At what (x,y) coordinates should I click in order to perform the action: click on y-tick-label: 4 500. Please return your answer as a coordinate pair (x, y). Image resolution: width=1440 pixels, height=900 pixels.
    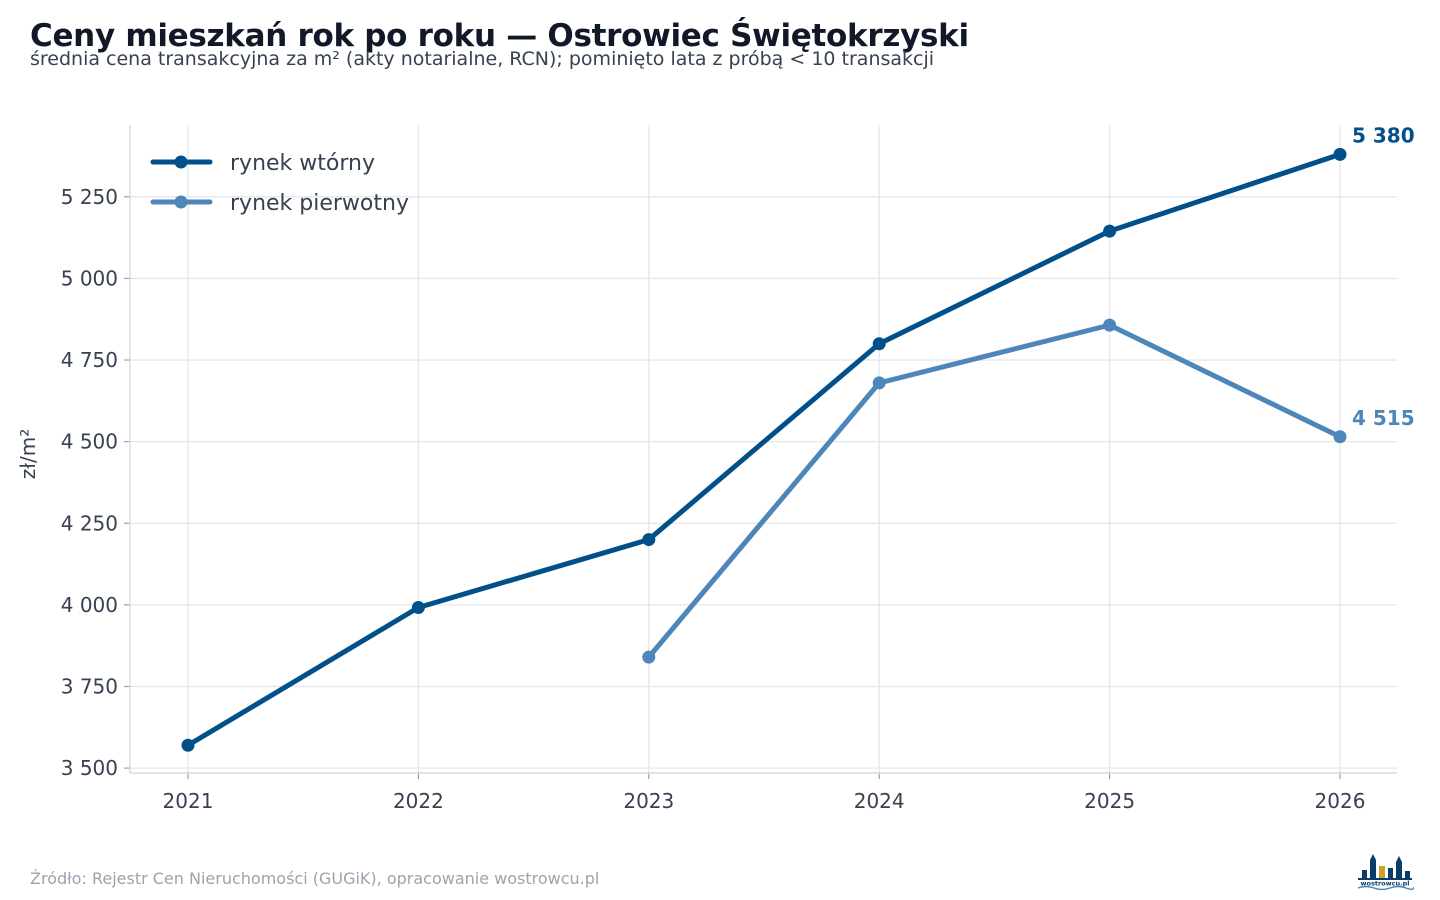
    Looking at the image, I should click on (89, 442).